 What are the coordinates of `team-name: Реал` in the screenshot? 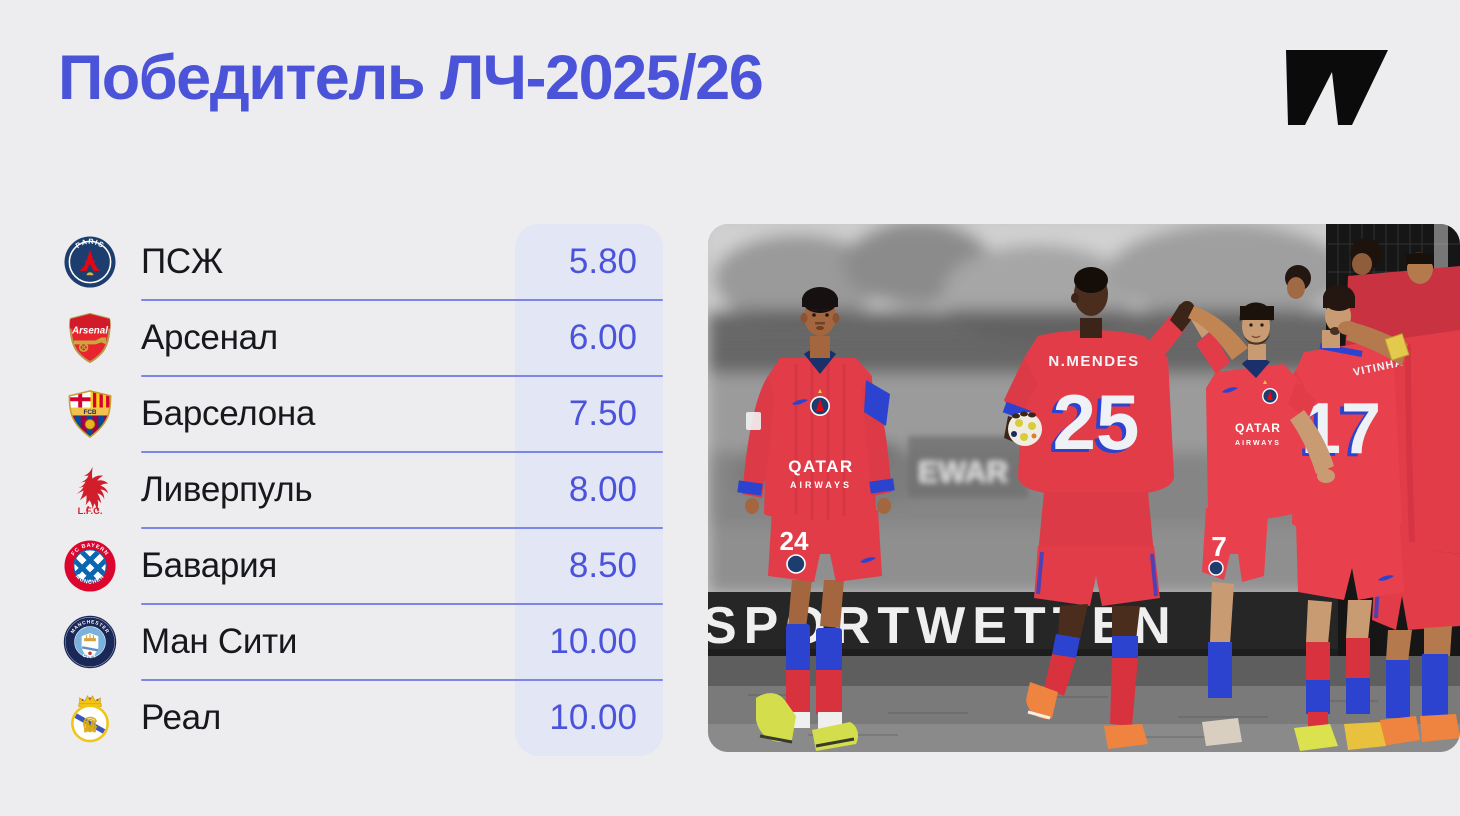 It's located at (181, 717).